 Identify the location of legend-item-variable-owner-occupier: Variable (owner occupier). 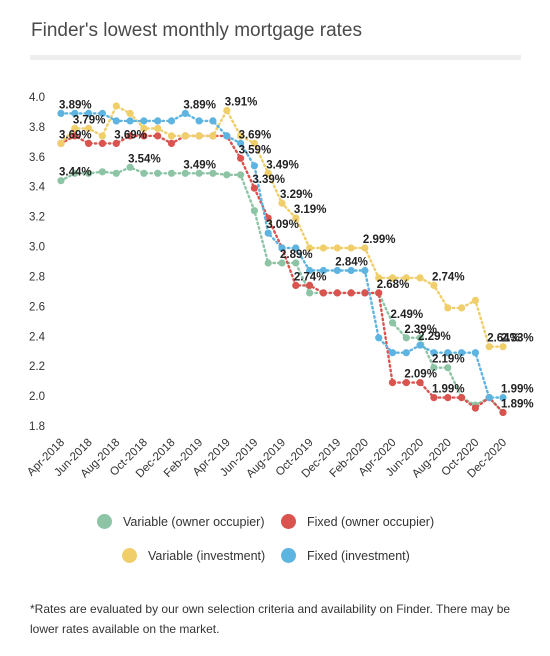
(181, 521).